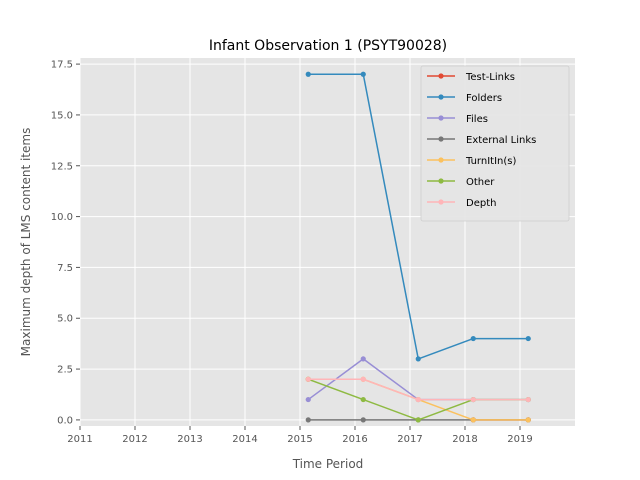  Describe the element at coordinates (65, 268) in the screenshot. I see `y-tick-label: 7.5` at that location.